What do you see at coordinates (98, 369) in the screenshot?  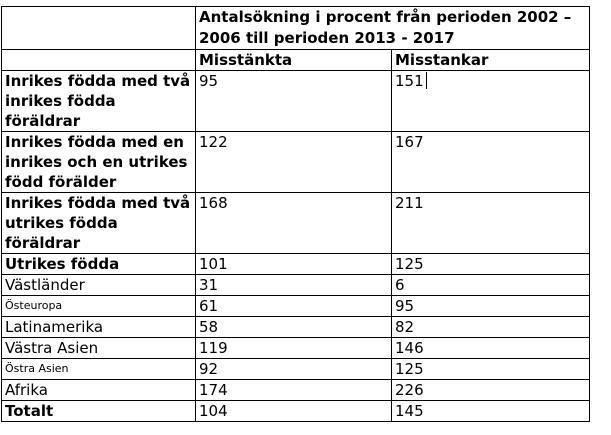 I see `row-label: Östra Asien` at bounding box center [98, 369].